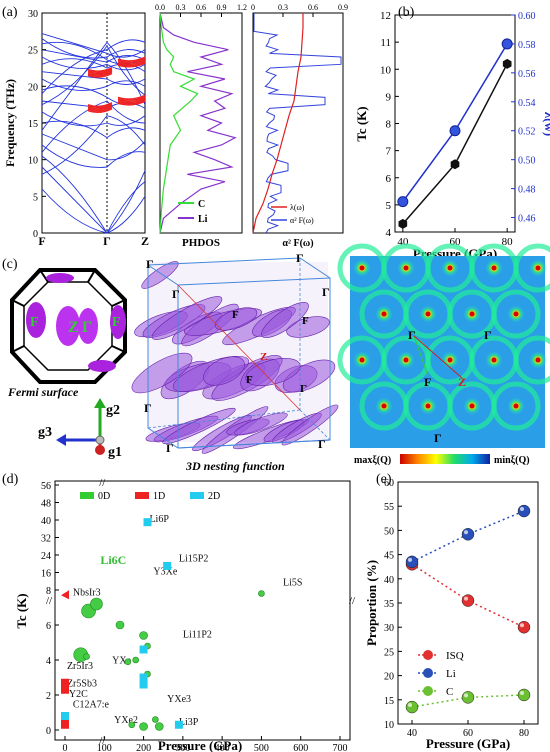 The height and width of the screenshot is (752, 550). I want to click on colorbar, so click(445, 459).